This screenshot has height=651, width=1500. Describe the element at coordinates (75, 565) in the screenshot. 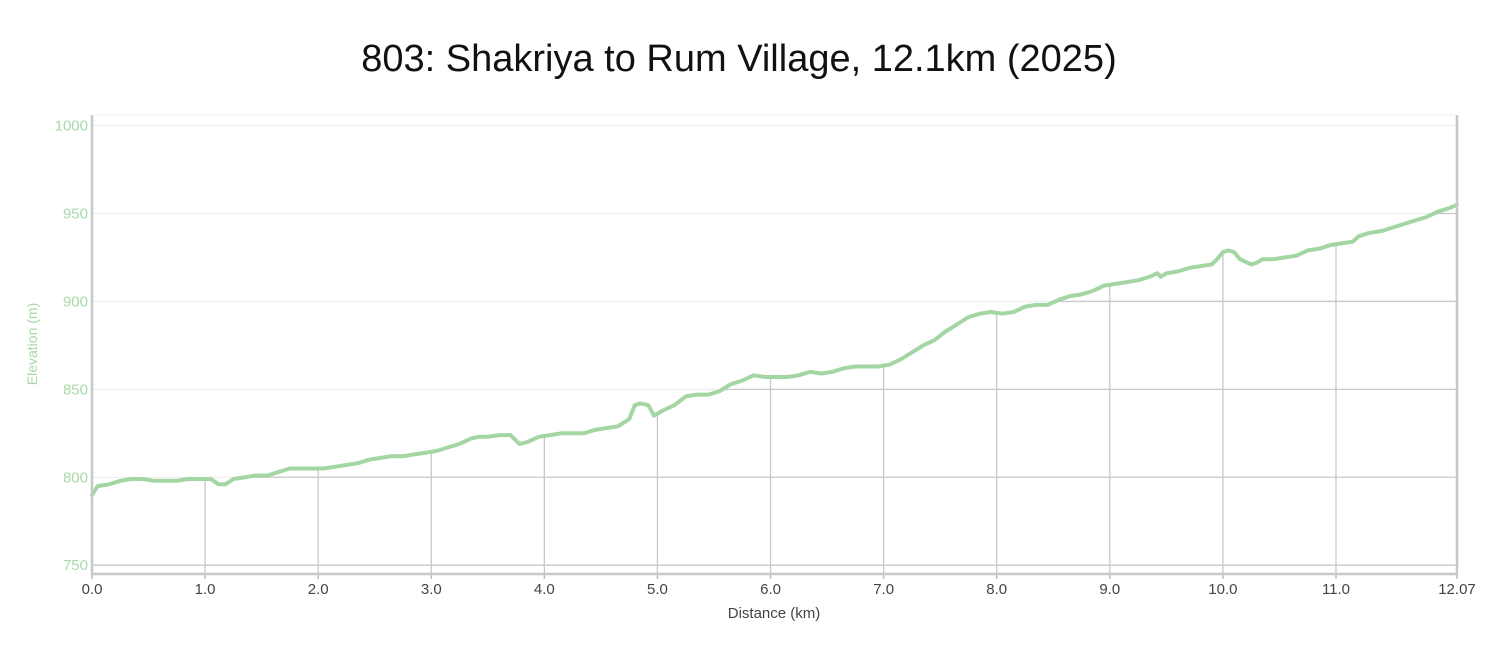

I see `y-tick-label: 750` at that location.